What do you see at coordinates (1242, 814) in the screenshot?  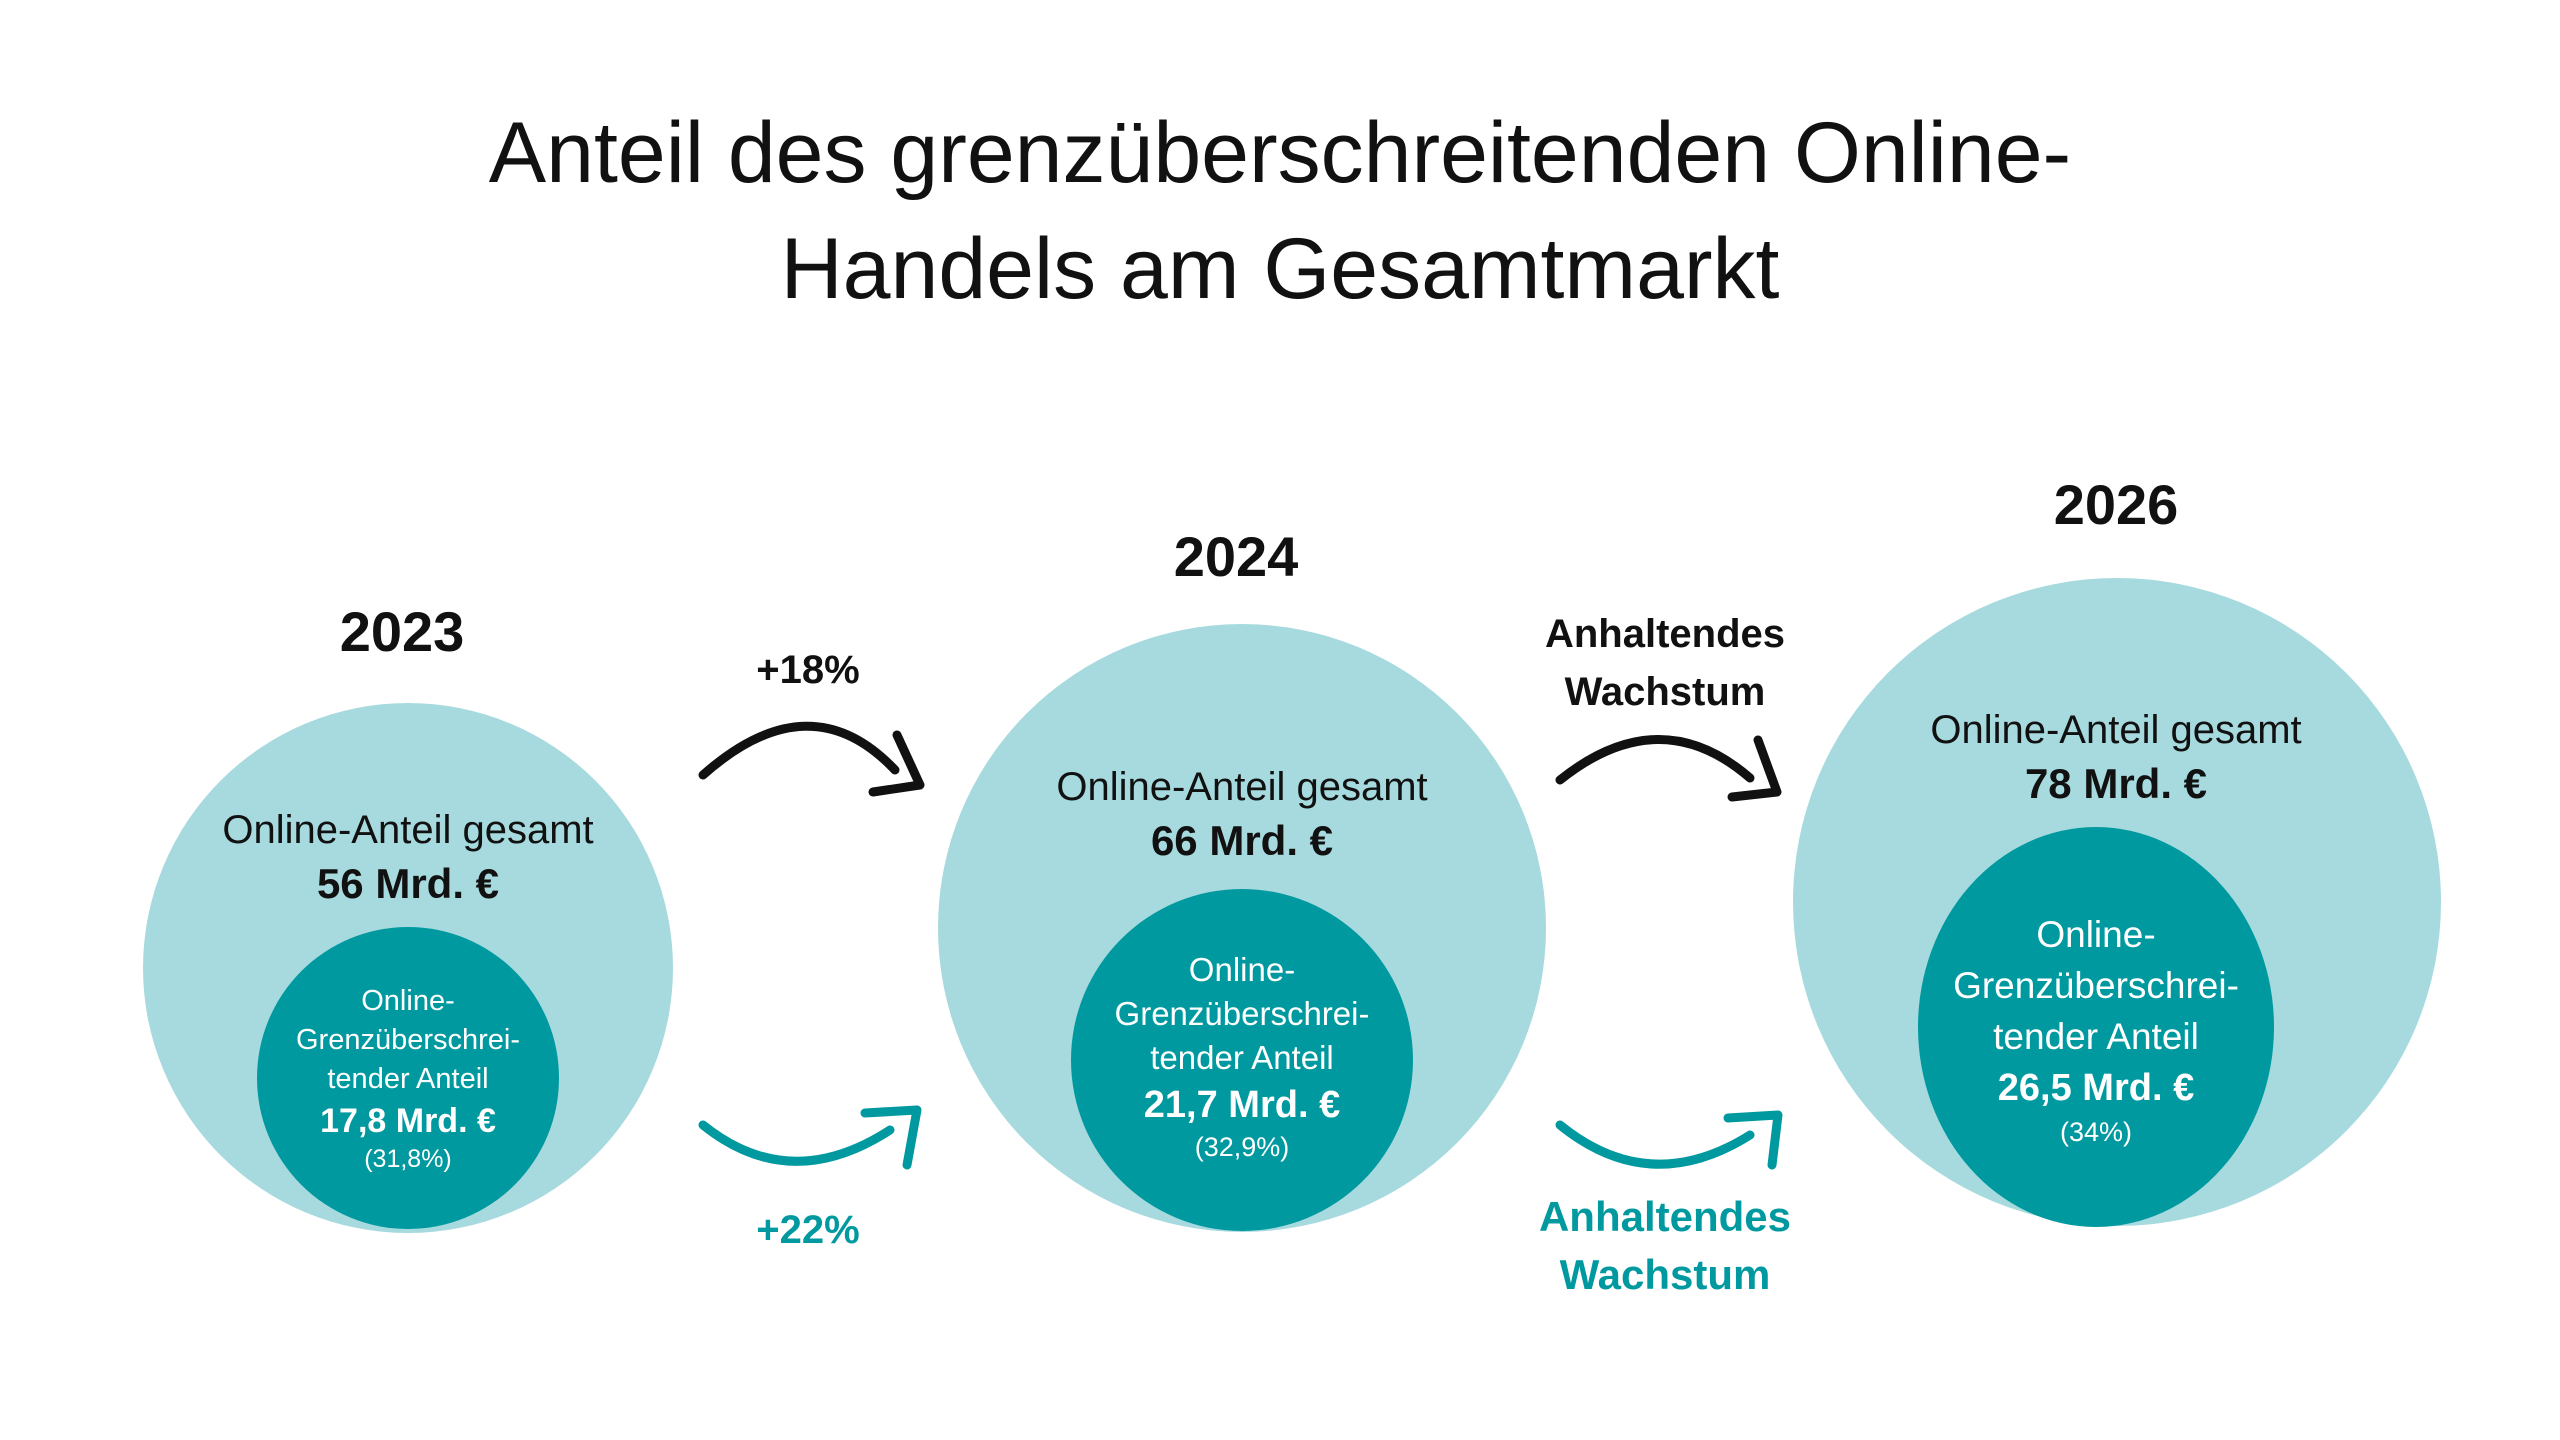 I see `total-online-label-2024: Online-Anteil gesamt 66 Mrd. €` at bounding box center [1242, 814].